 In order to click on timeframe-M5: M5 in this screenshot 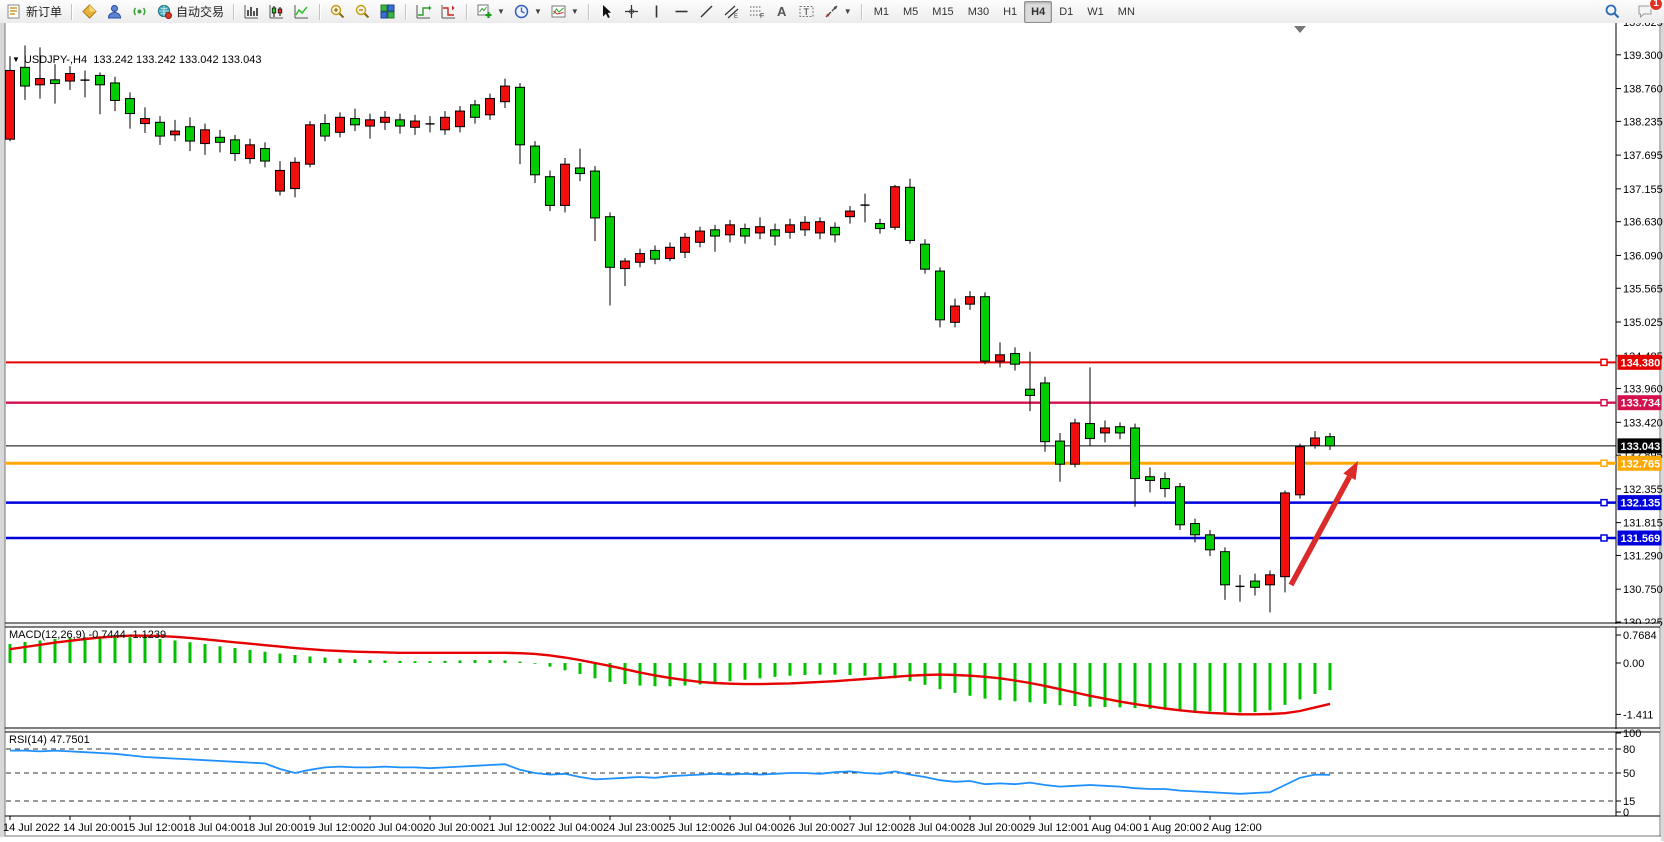, I will do `click(911, 11)`.